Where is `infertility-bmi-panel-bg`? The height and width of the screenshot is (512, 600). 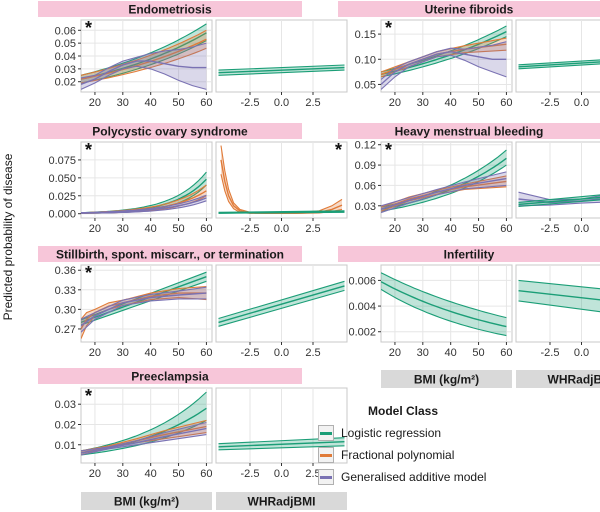
infertility-bmi-panel-bg is located at coordinates (446, 303).